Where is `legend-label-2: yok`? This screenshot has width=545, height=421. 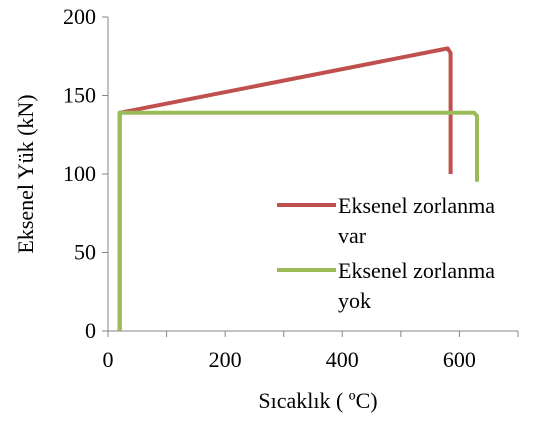
legend-label-2: yok is located at coordinates (354, 300).